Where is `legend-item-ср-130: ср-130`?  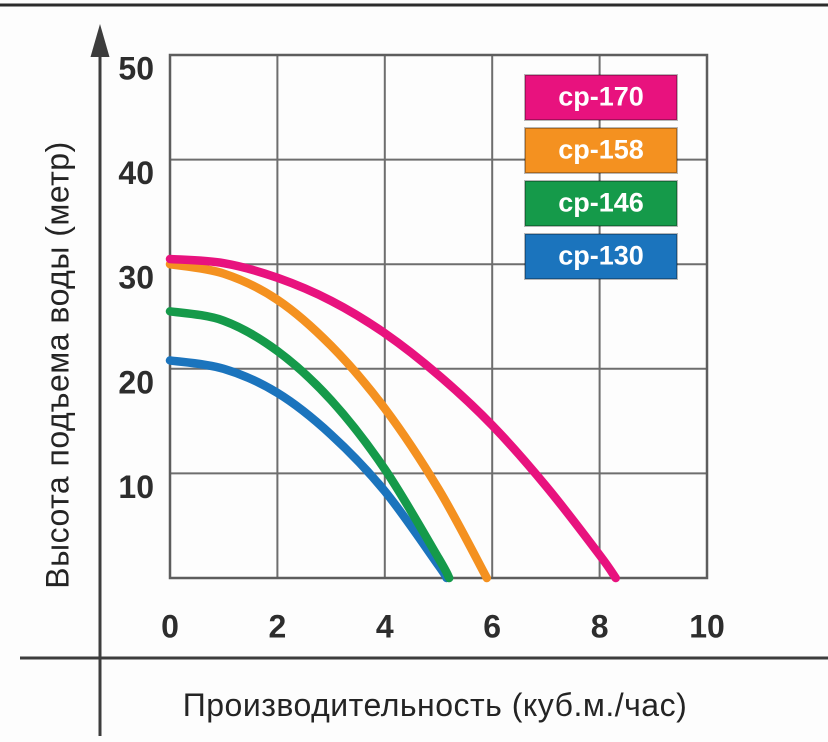 legend-item-ср-130: ср-130 is located at coordinates (601, 256).